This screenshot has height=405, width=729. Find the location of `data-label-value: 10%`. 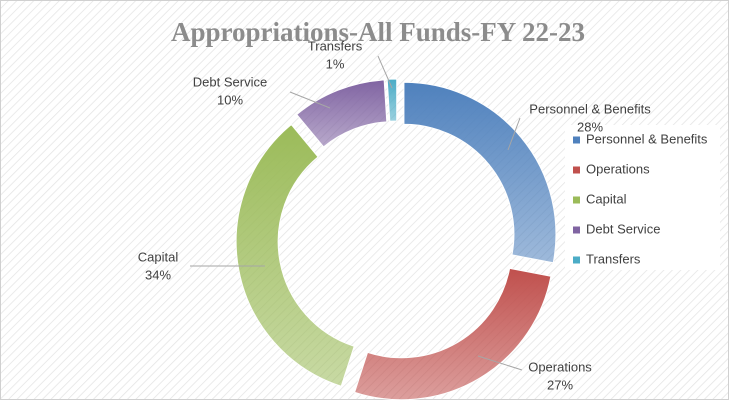

data-label-value: 10% is located at coordinates (230, 99).